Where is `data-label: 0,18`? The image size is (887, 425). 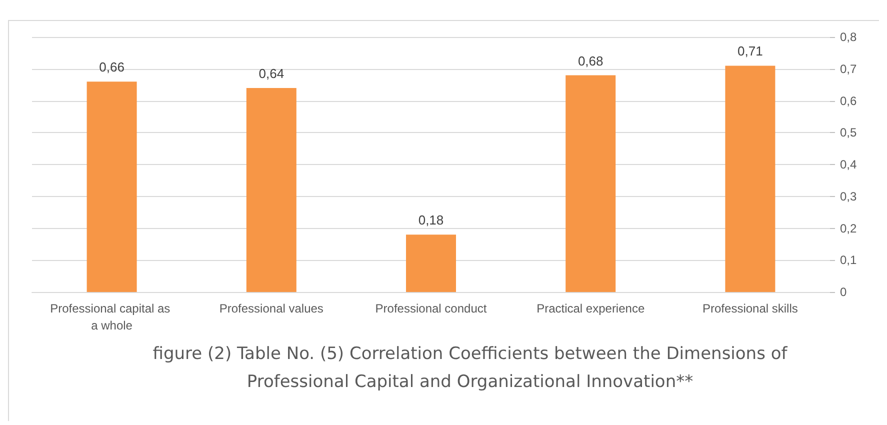
data-label: 0,18 is located at coordinates (431, 220).